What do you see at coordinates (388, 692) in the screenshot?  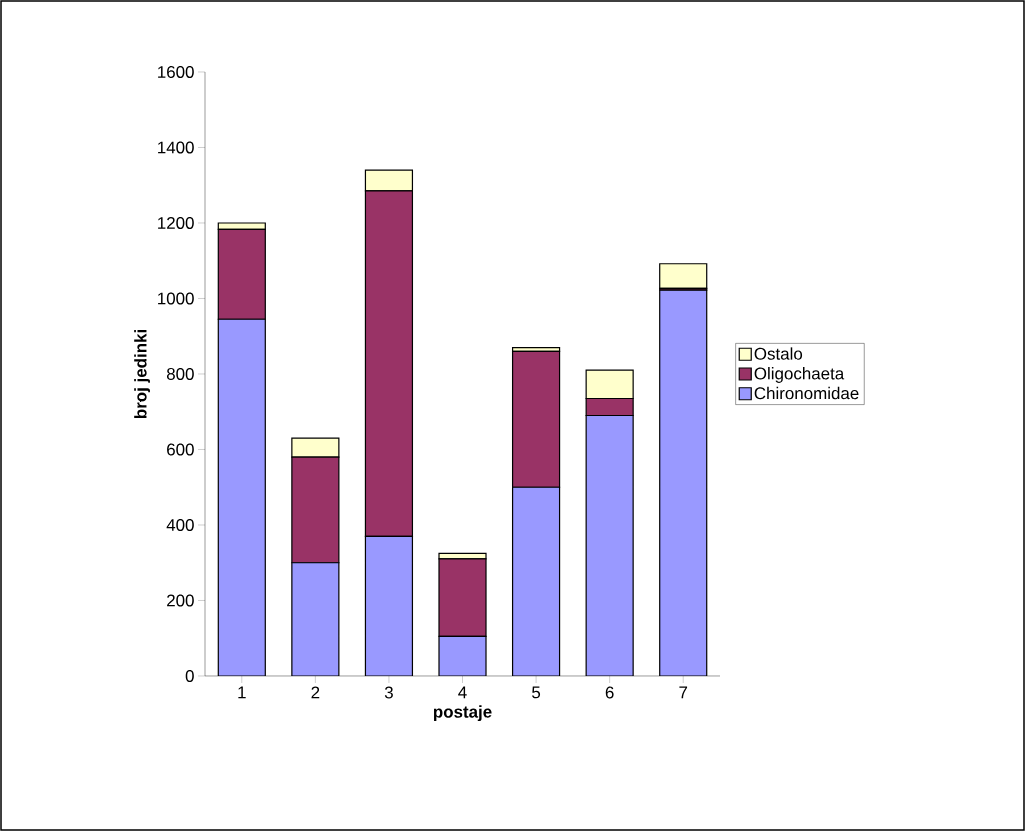 I see `x-tick-label: 3` at bounding box center [388, 692].